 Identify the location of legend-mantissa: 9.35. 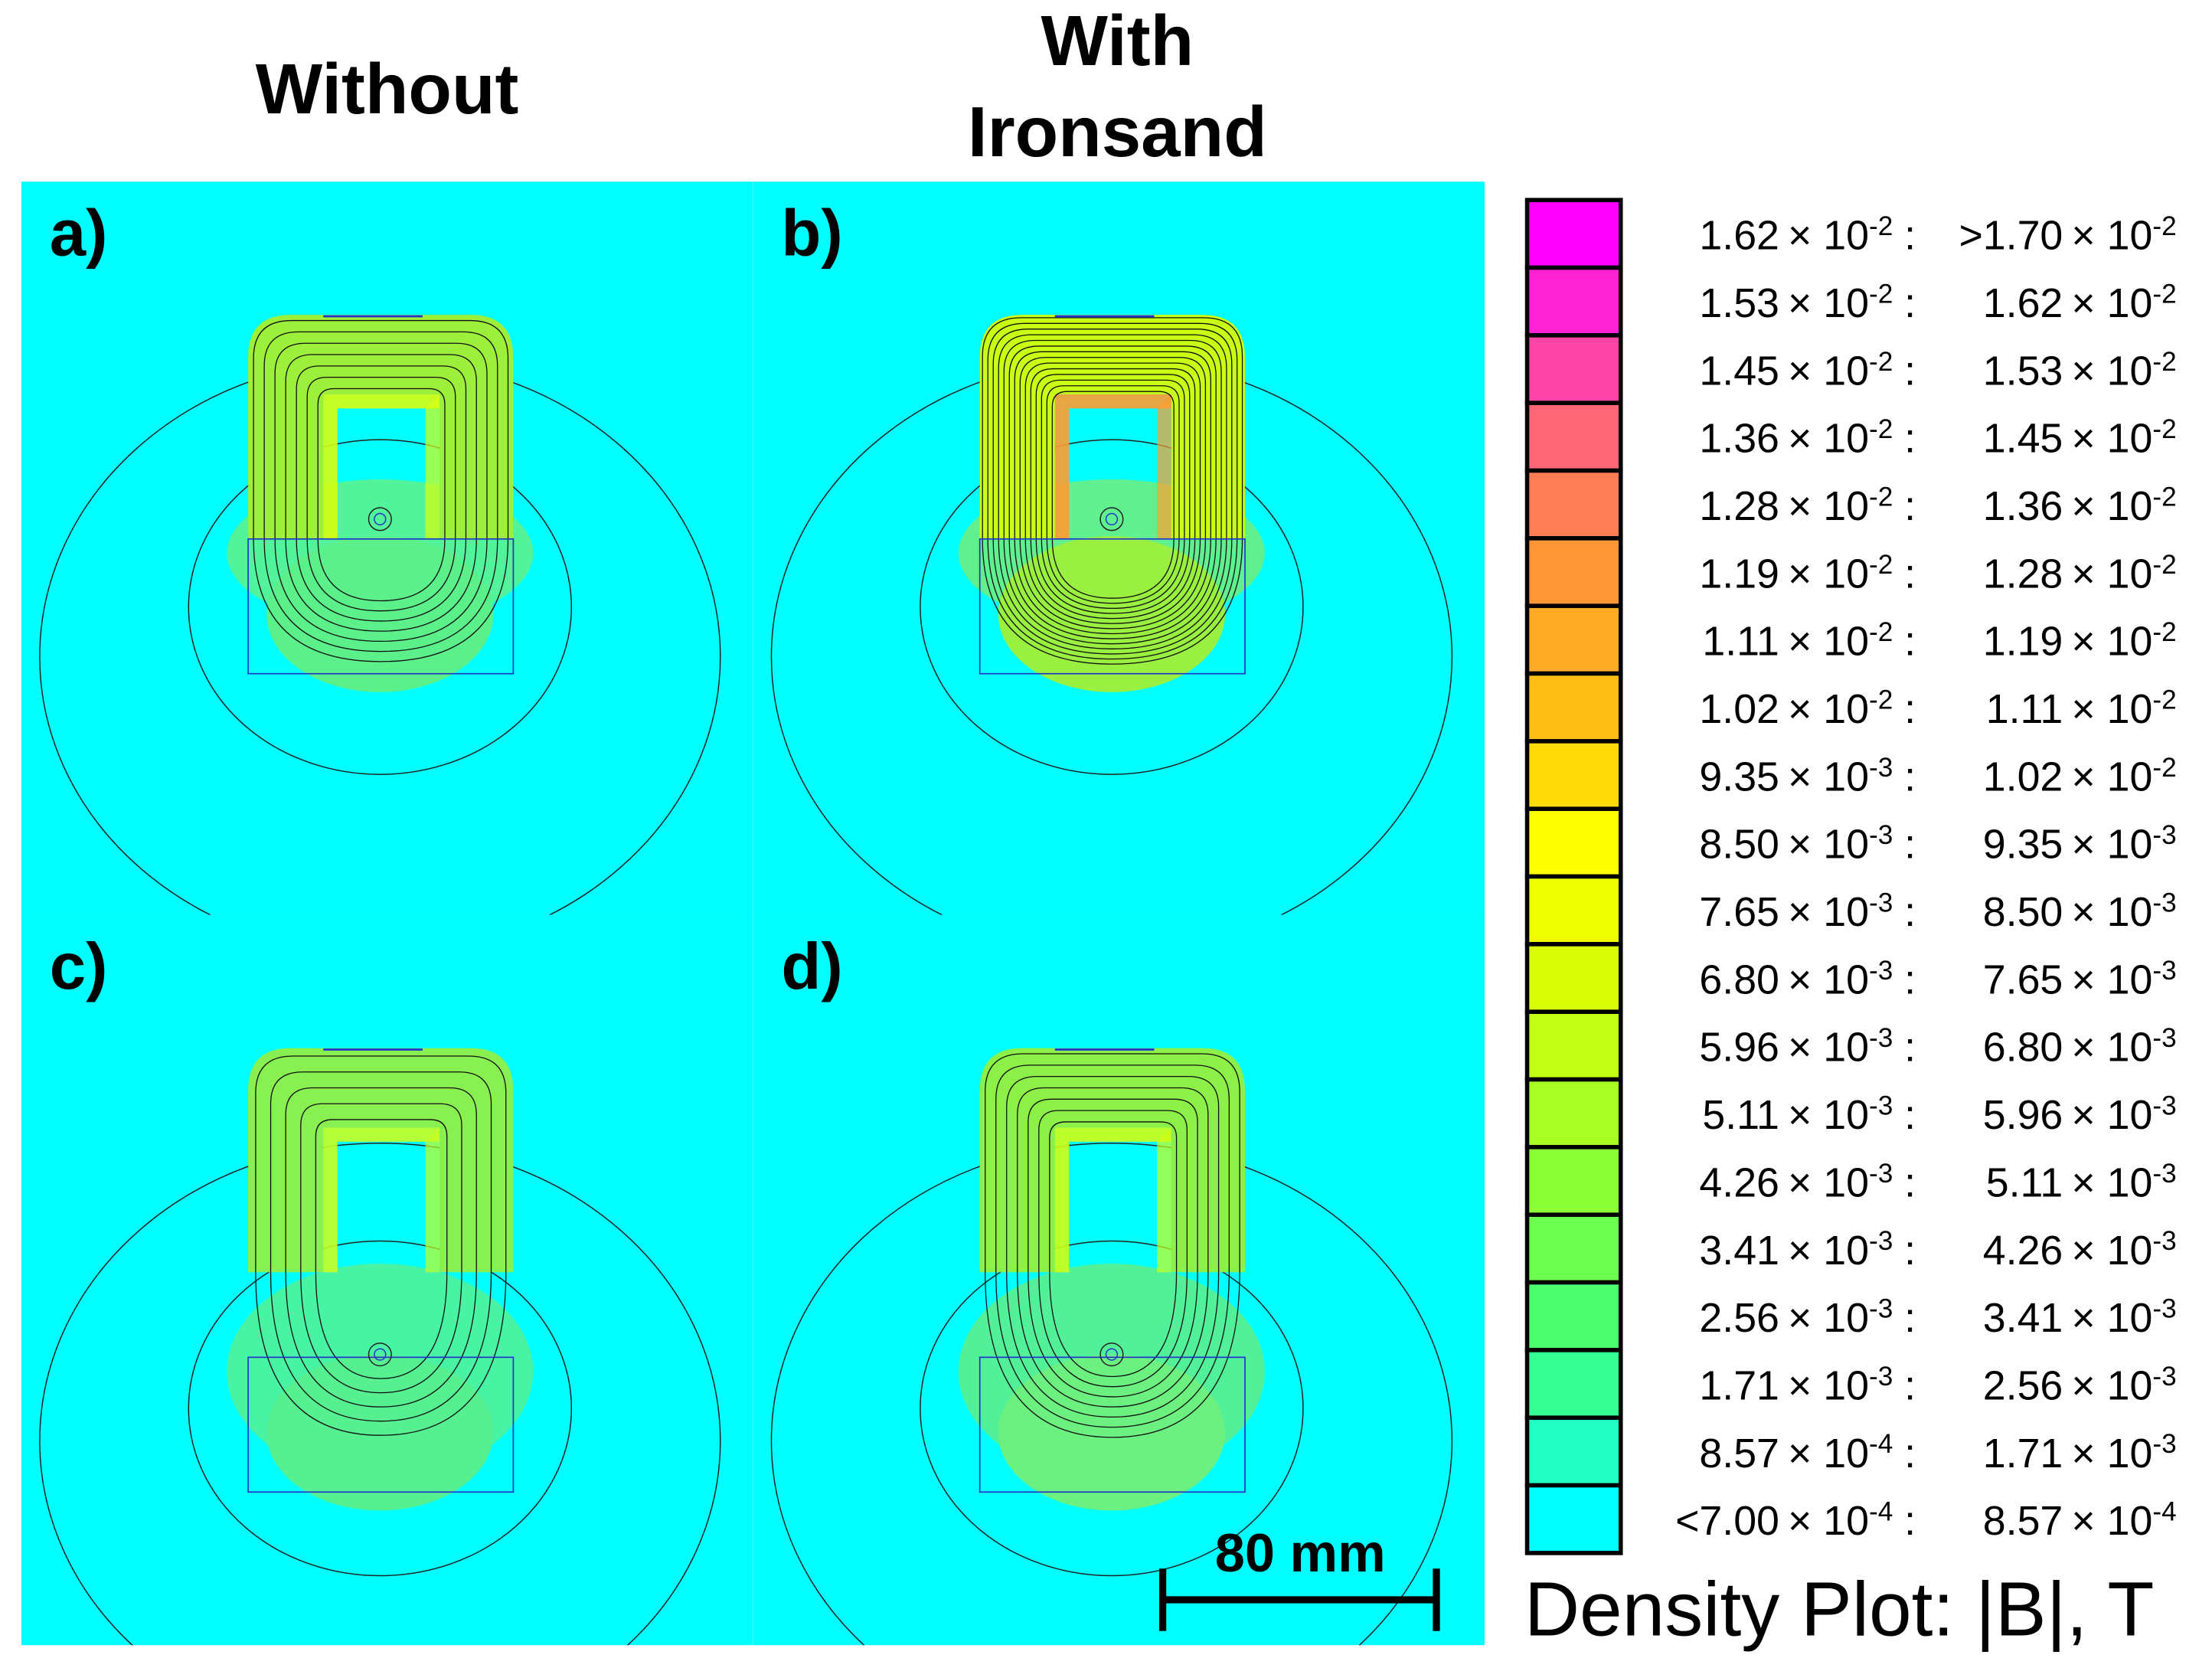
(2023, 845).